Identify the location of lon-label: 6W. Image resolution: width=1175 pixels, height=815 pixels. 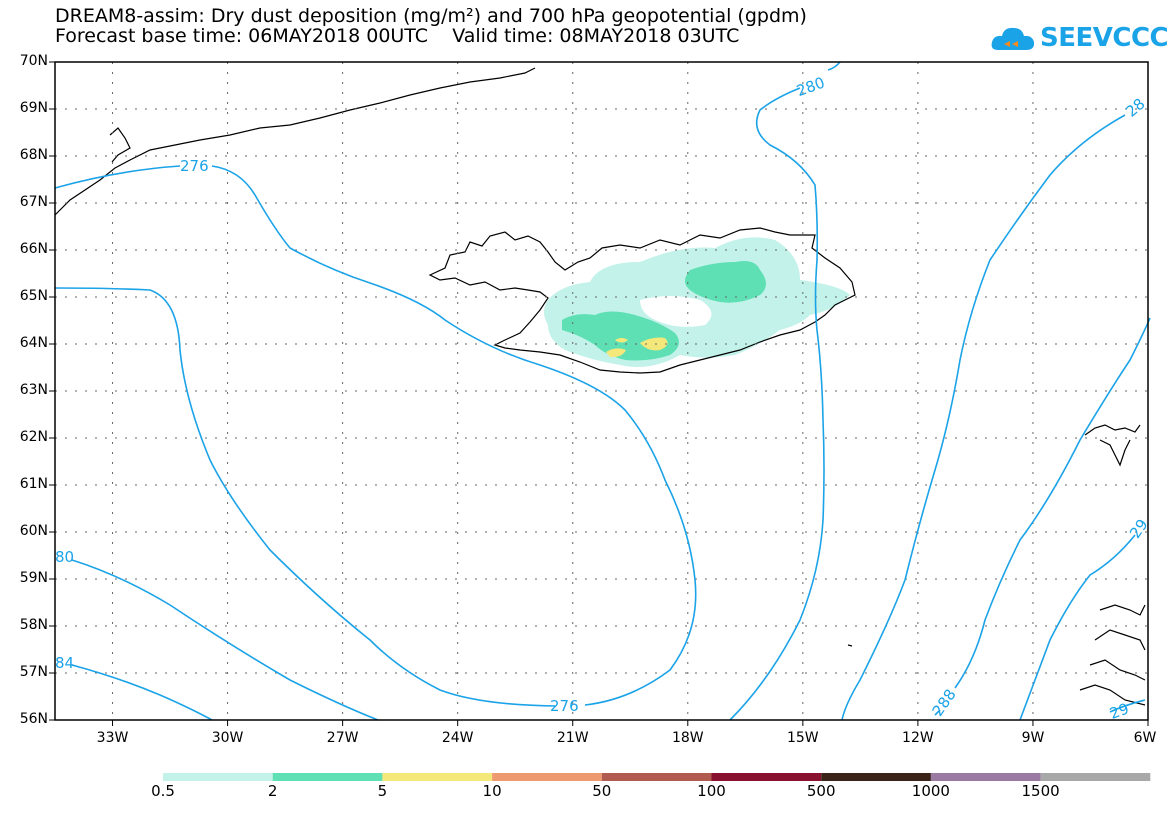
(1145, 738).